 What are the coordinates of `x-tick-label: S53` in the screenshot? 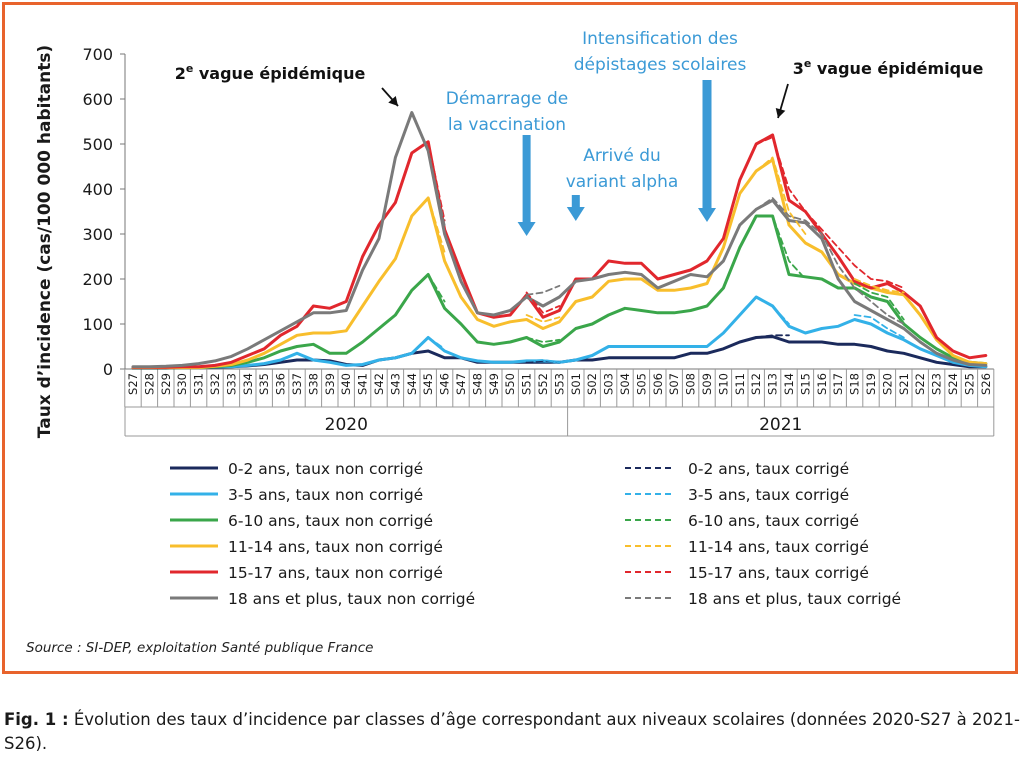 It's located at (559, 384).